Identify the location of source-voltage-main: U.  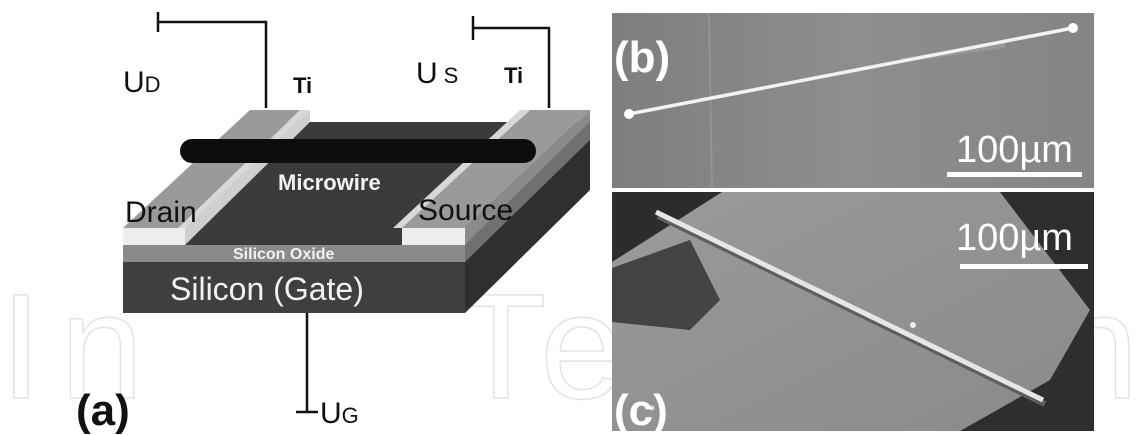
(427, 73).